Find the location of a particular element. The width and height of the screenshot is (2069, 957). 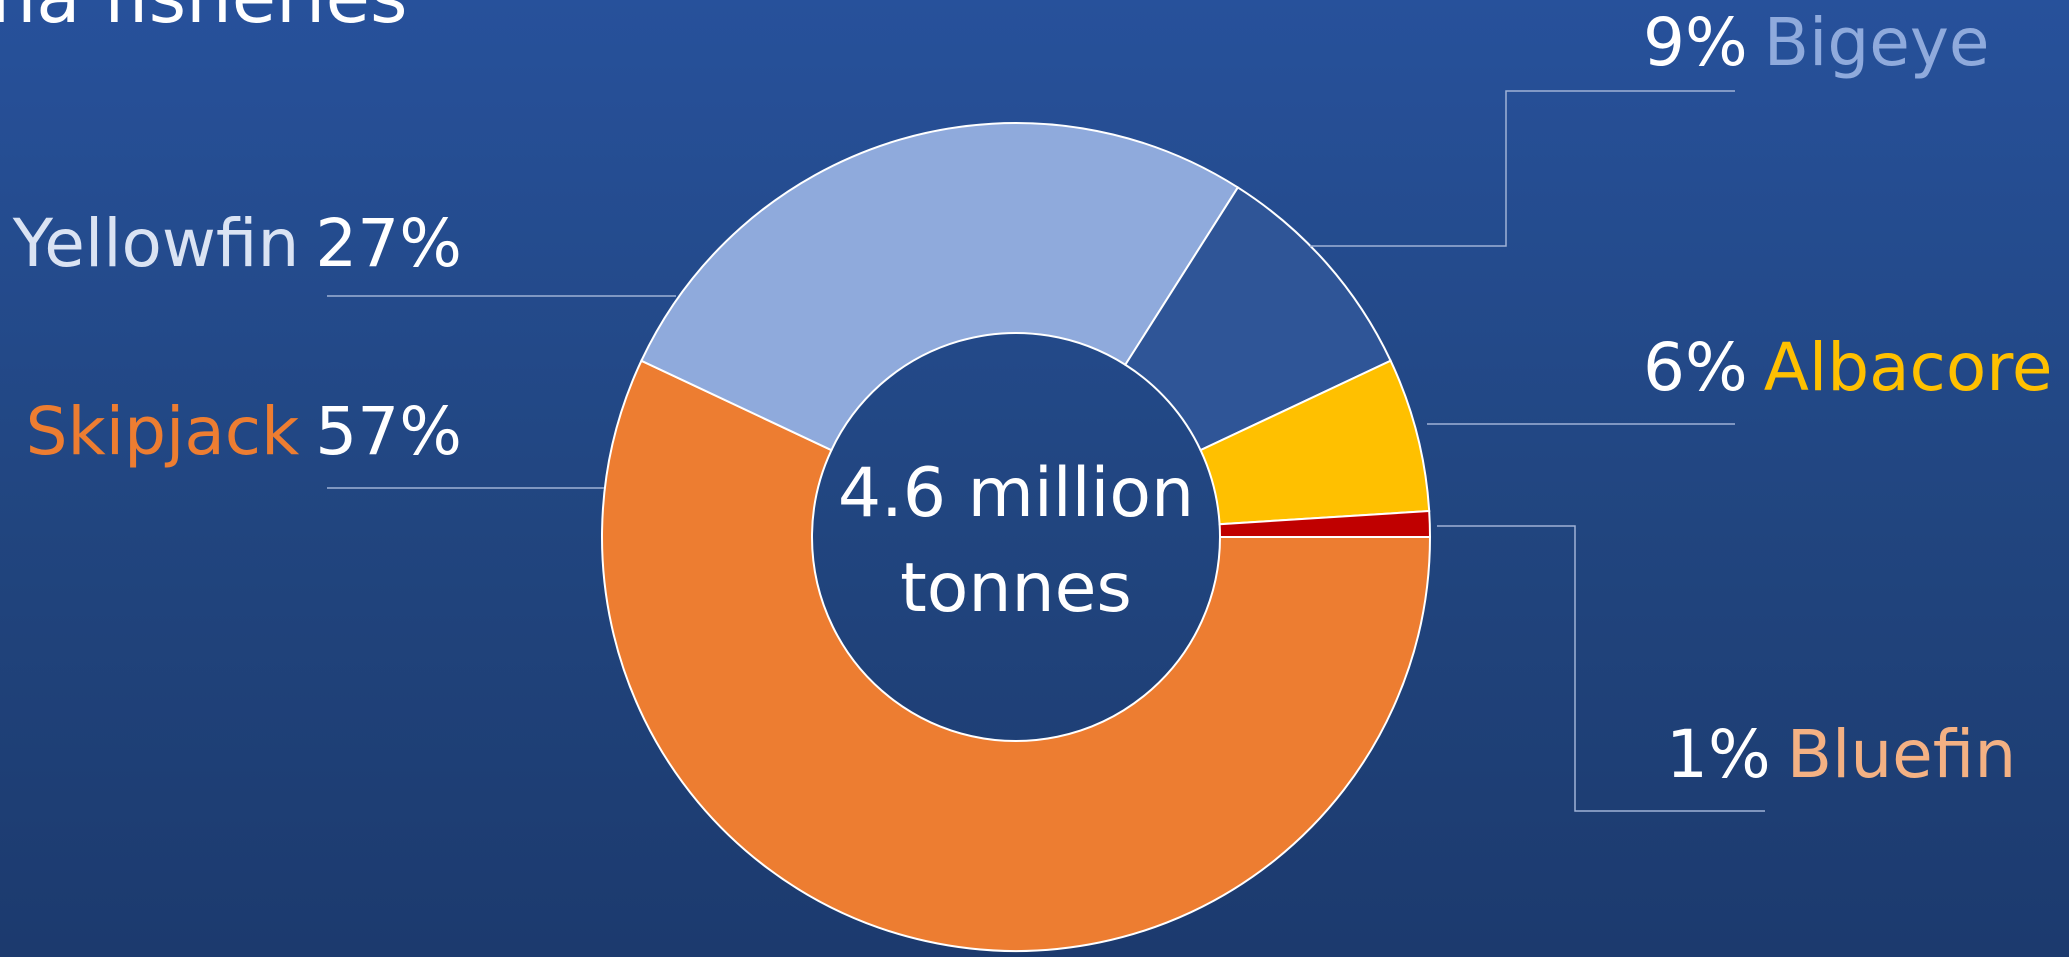

slide-title: una fisheries is located at coordinates (203, 19).